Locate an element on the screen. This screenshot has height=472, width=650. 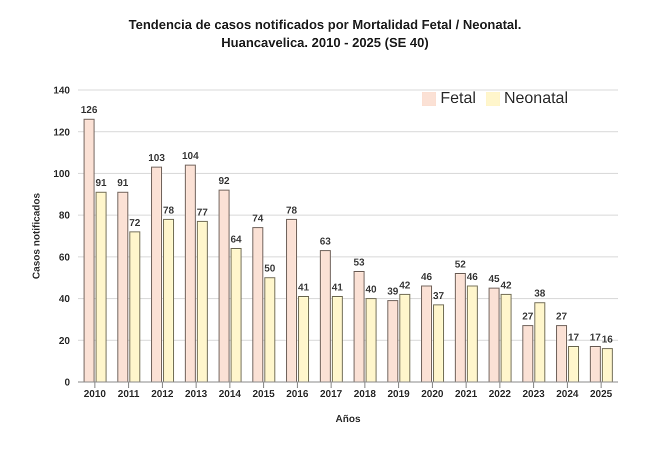
chart-title: Tendencia de casos notificados por Mortalidad Fetal / Neonatal. is located at coordinates (325, 25).